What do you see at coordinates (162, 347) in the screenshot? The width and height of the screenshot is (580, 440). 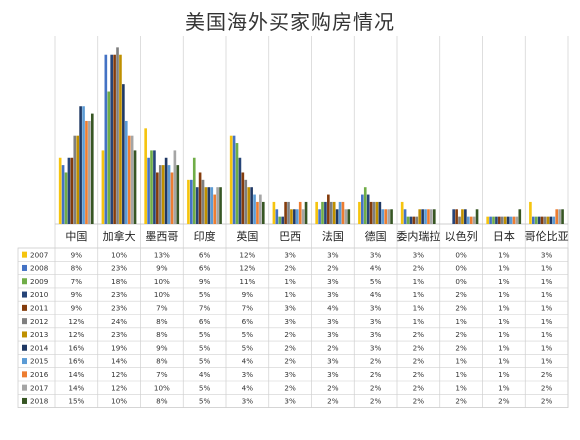 I see `data-label: 9%` at bounding box center [162, 347].